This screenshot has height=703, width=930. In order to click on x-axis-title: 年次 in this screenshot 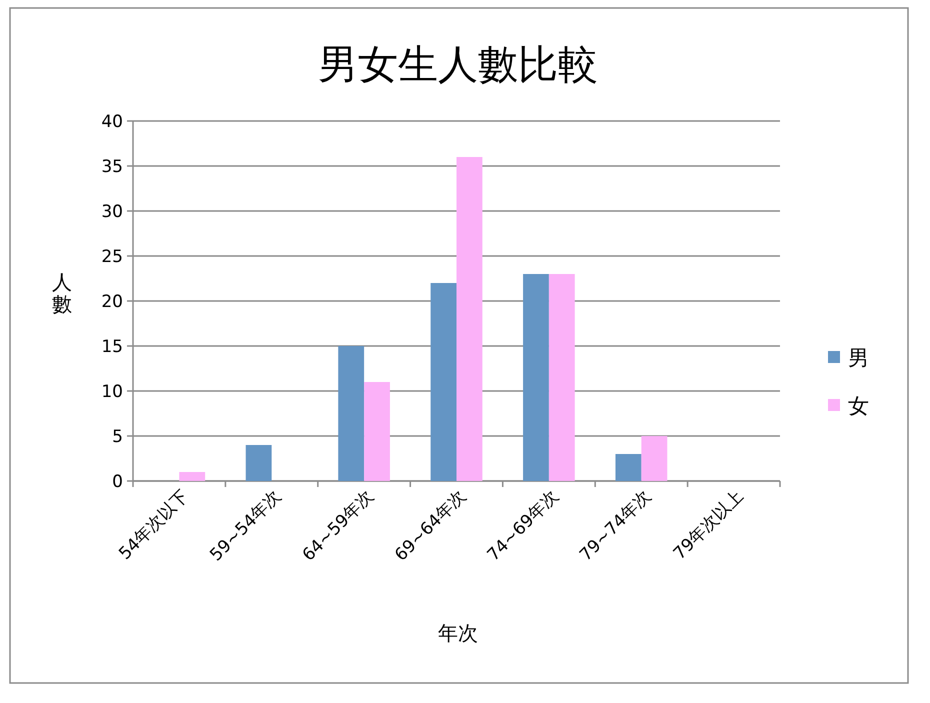, I will do `click(458, 633)`.